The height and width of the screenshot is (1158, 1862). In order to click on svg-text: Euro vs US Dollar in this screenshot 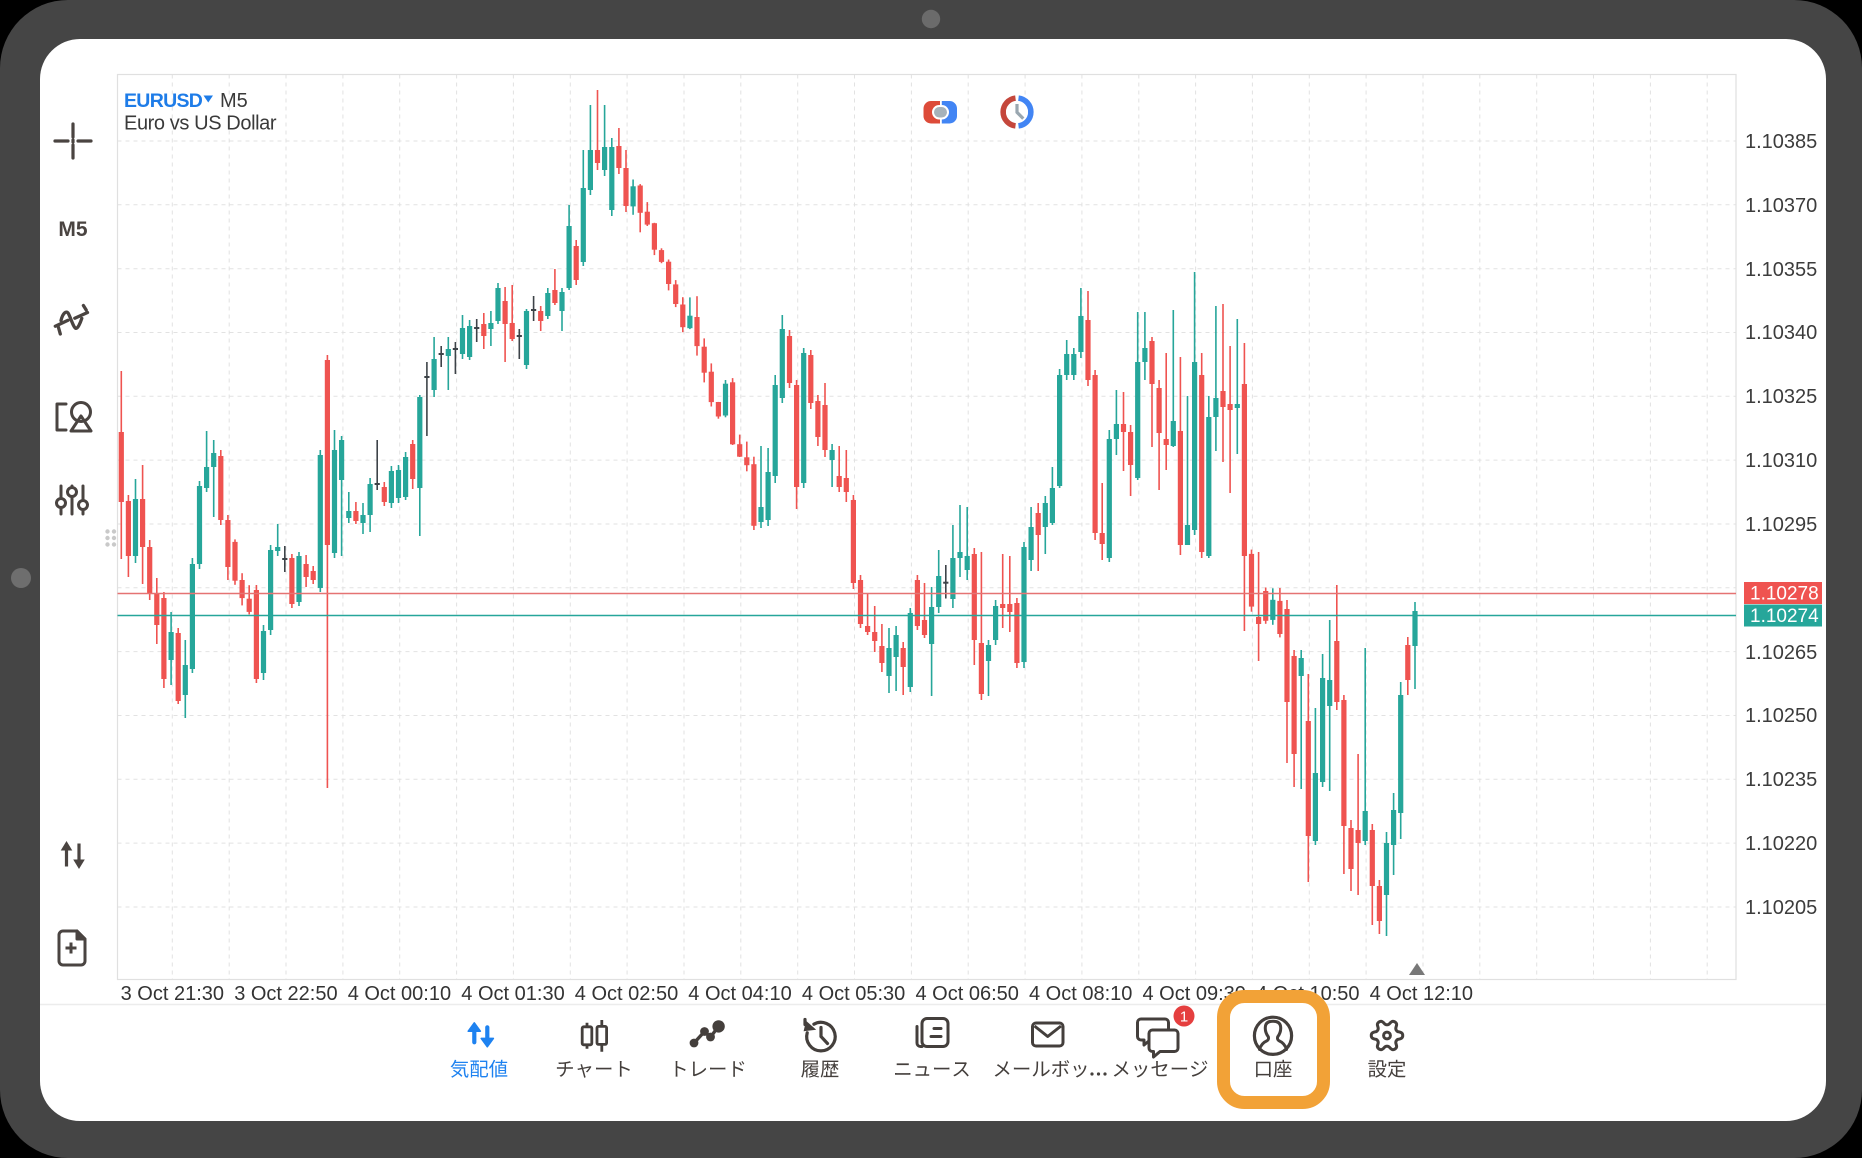, I will do `click(200, 124)`.